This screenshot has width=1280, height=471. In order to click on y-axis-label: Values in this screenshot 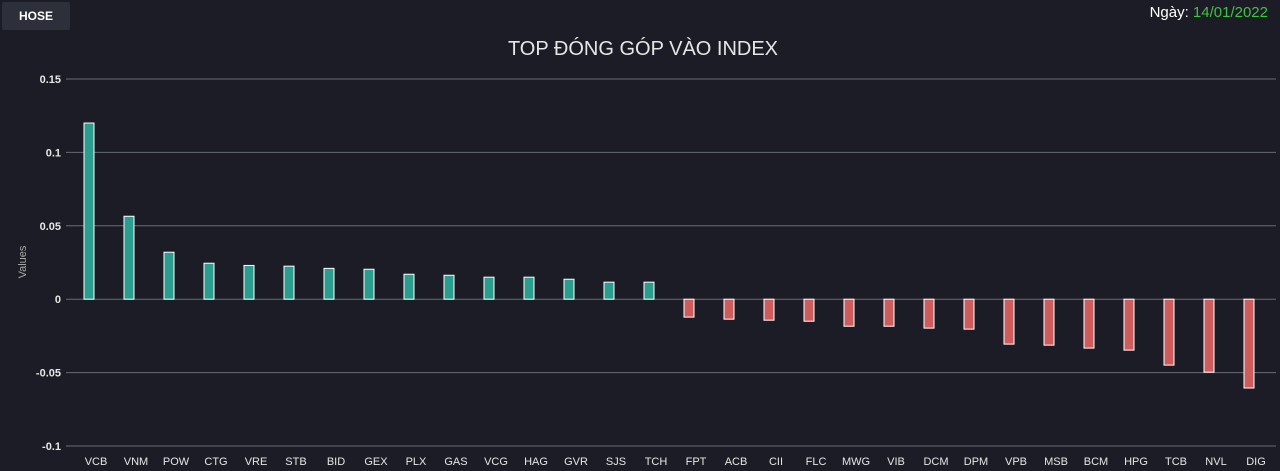, I will do `click(23, 261)`.